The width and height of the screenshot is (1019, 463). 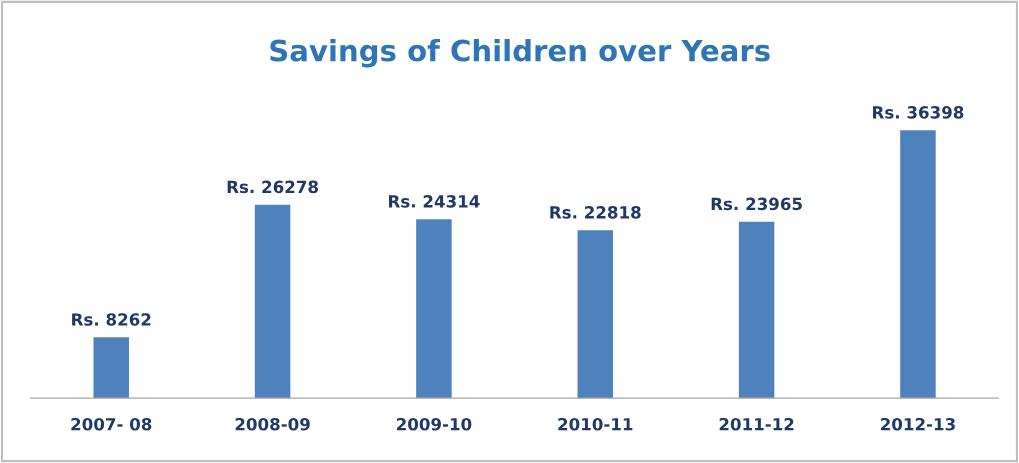 I want to click on x-tick-label: 2008-09, so click(x=272, y=424).